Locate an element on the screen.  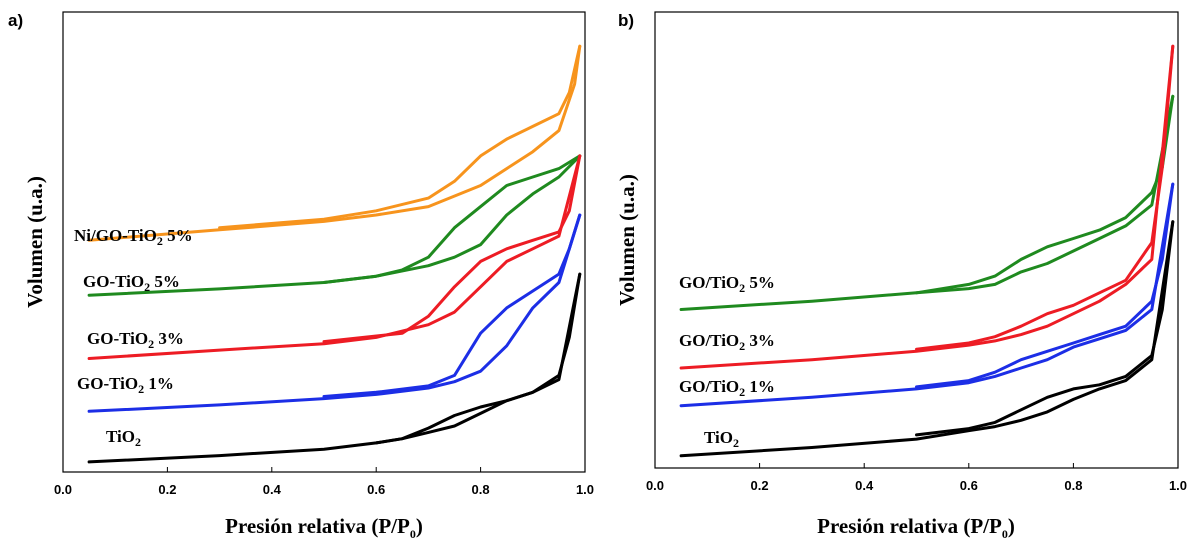
series-label: GO/TiO2 3% is located at coordinates (727, 342).